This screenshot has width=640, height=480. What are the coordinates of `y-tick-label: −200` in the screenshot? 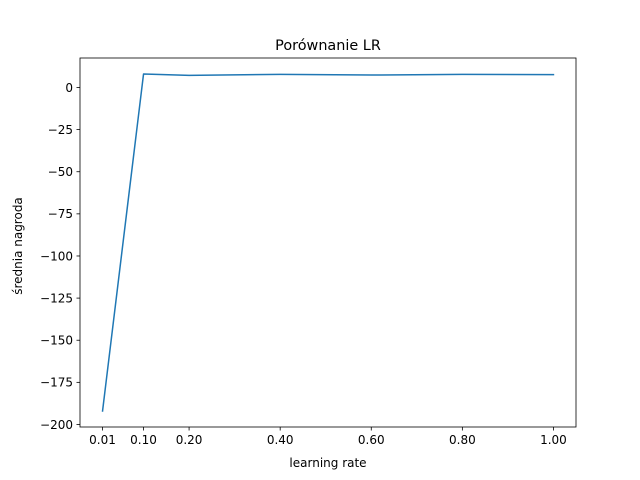 It's located at (56, 425).